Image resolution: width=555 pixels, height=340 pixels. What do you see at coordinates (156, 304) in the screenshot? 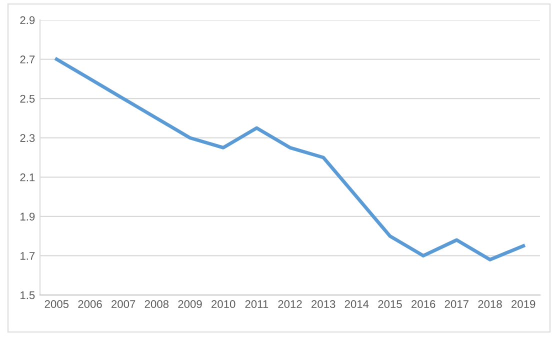
I see `x-tick-label: 2008` at bounding box center [156, 304].